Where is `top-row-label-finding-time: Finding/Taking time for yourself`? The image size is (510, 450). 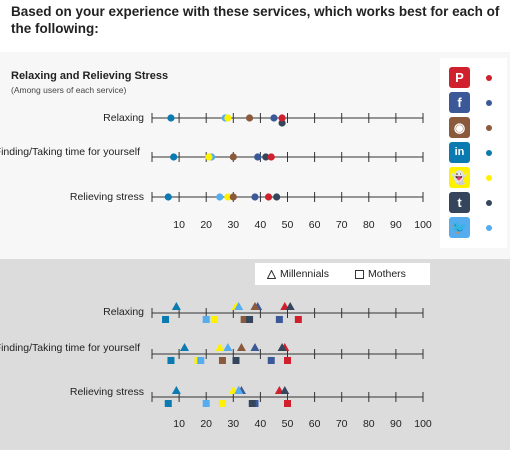
top-row-label-finding-time: Finding/Taking time for yourself is located at coordinates (70, 152).